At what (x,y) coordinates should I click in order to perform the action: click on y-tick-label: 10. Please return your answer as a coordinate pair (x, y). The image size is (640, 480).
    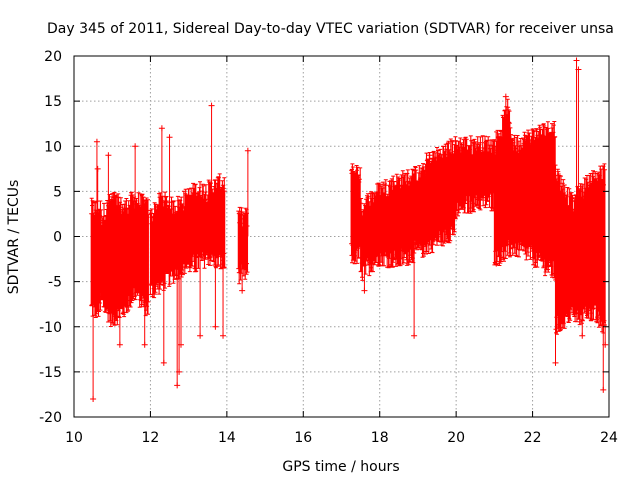
    Looking at the image, I should click on (53, 147).